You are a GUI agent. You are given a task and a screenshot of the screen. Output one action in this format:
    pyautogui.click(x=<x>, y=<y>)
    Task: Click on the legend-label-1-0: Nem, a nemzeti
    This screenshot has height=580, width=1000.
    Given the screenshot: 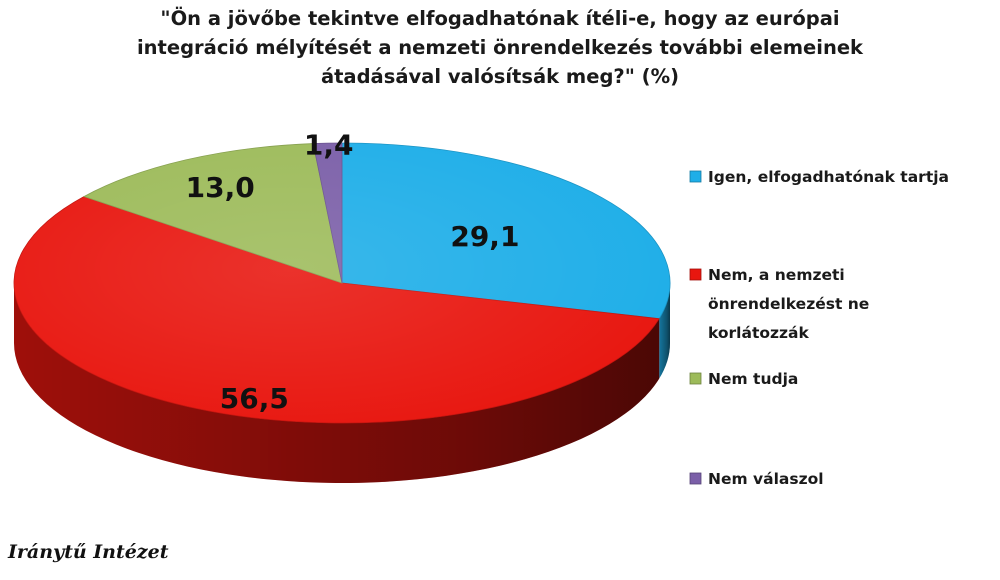 What is the action you would take?
    pyautogui.click(x=776, y=275)
    